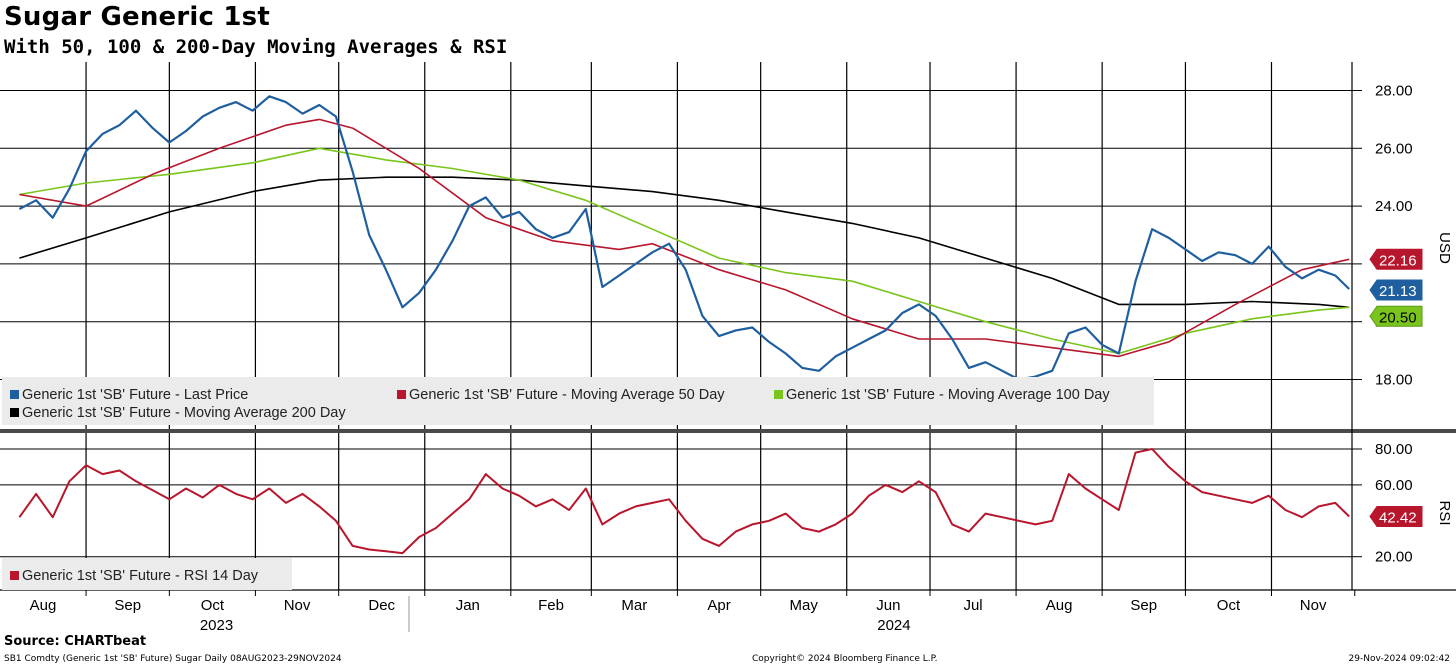 Image resolution: width=1456 pixels, height=666 pixels. Describe the element at coordinates (14, 412) in the screenshot. I see `legend-ma200-swatch` at that location.